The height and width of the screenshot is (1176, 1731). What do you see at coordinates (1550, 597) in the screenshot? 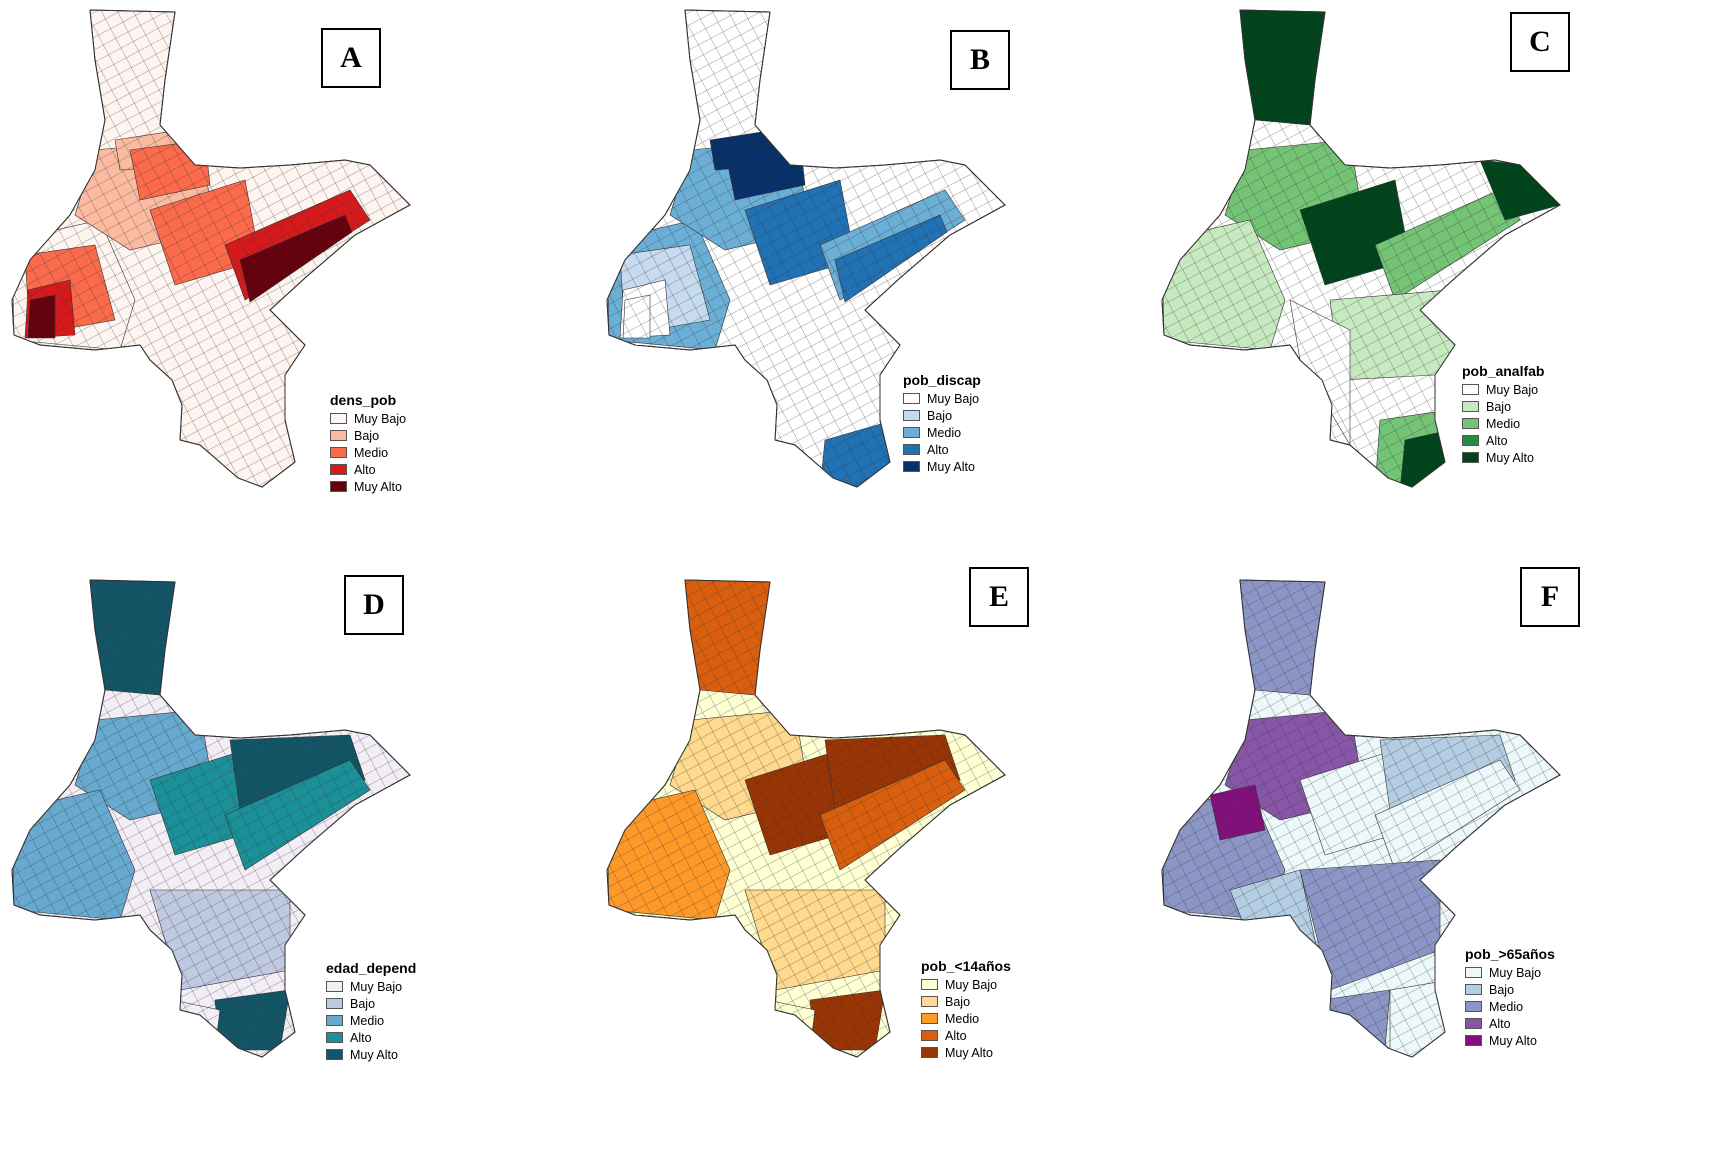
I see `panel-letter: F` at bounding box center [1550, 597].